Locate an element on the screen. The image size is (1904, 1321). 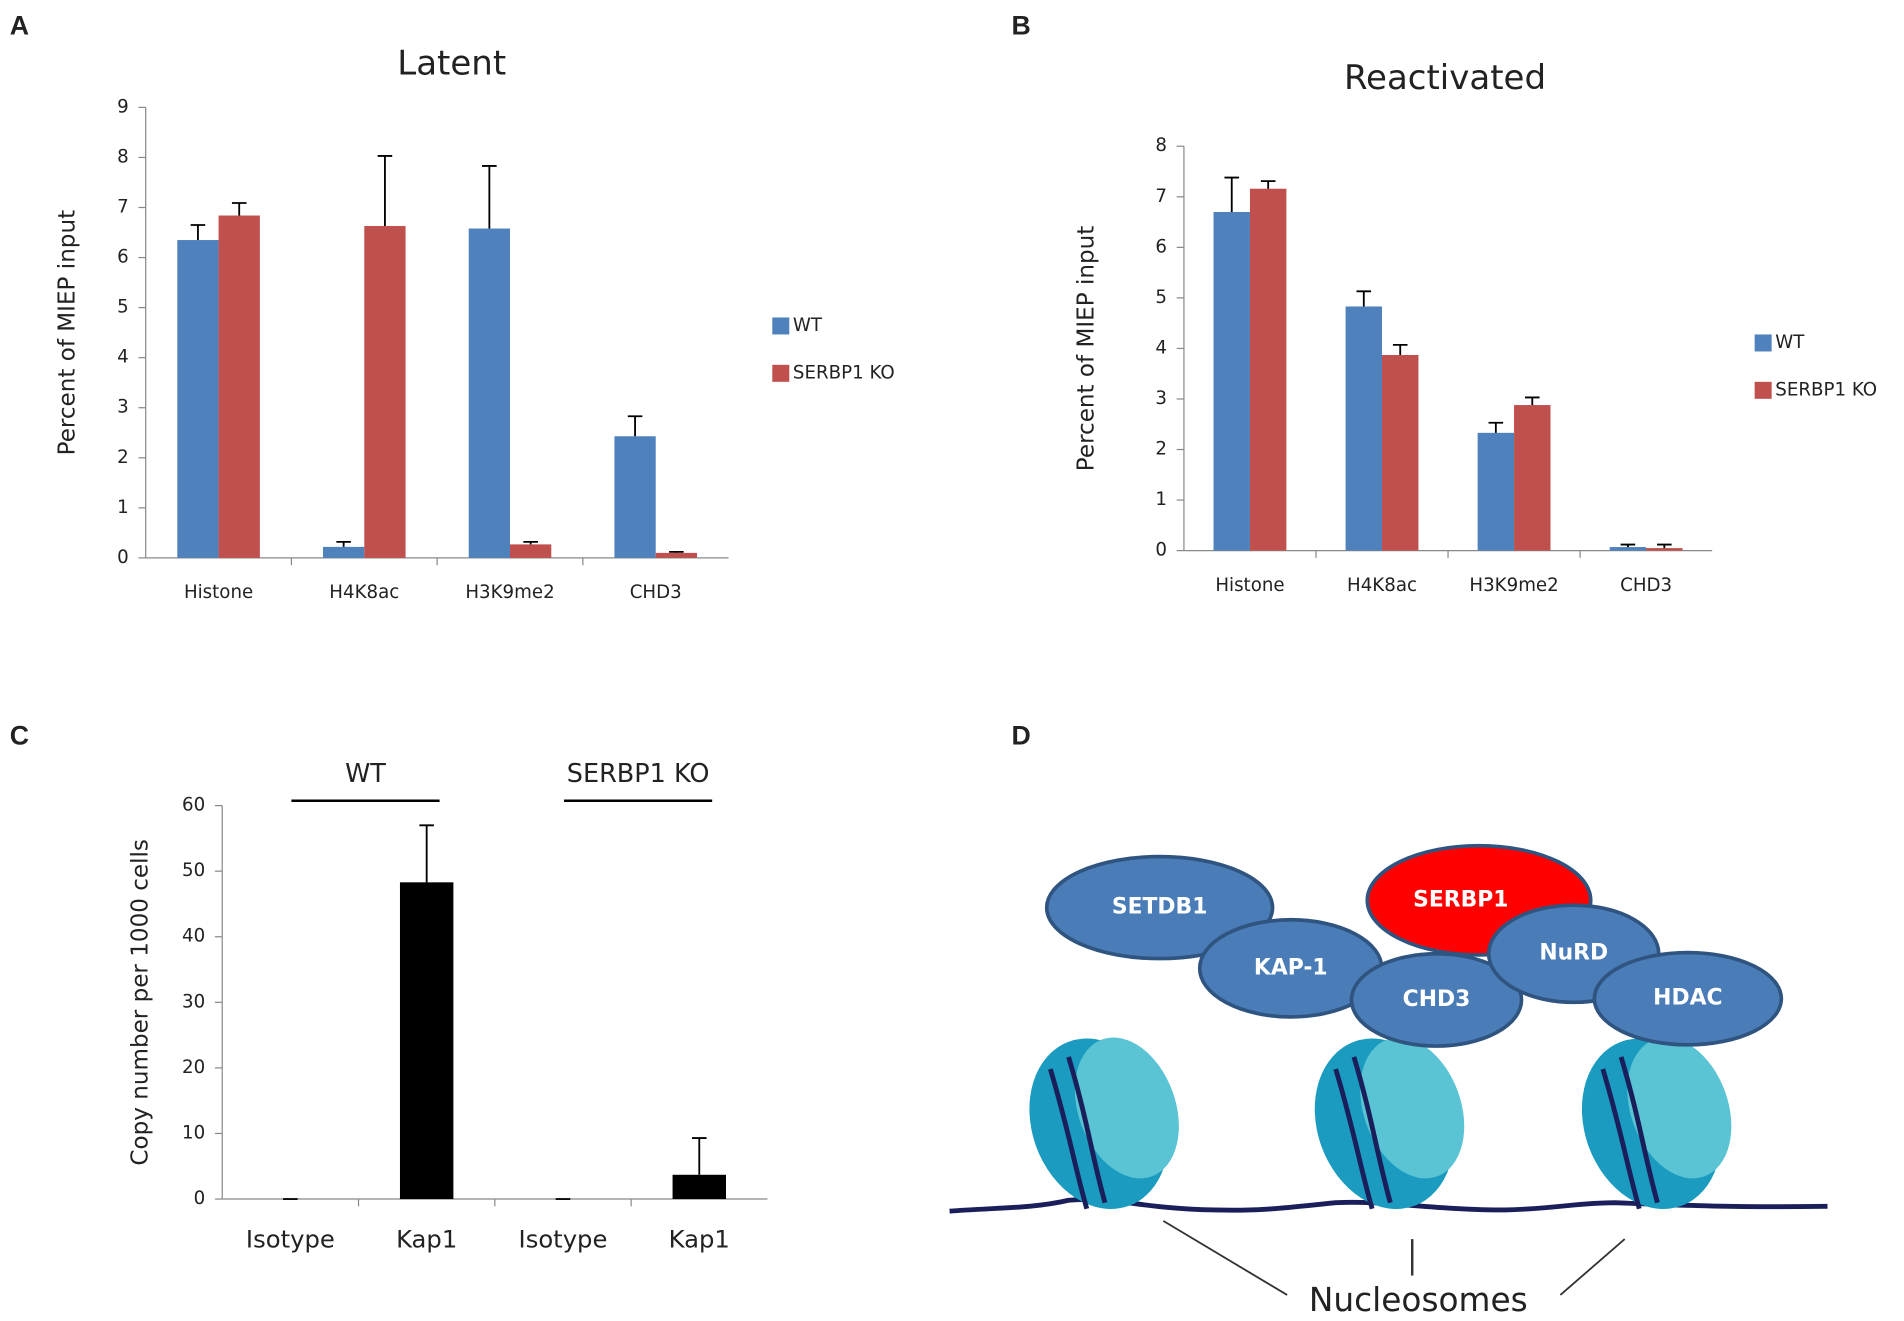
panel-label: A is located at coordinates (19, 25).